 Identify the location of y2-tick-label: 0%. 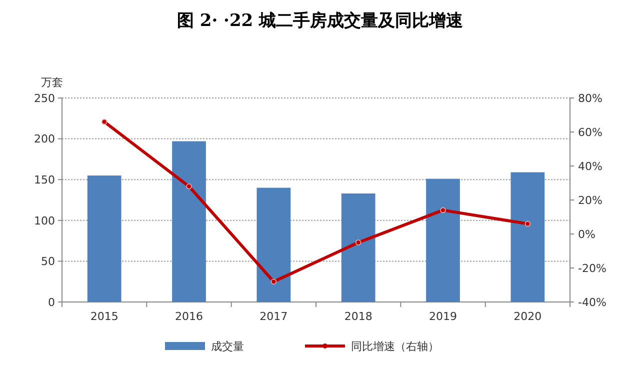
(587, 234).